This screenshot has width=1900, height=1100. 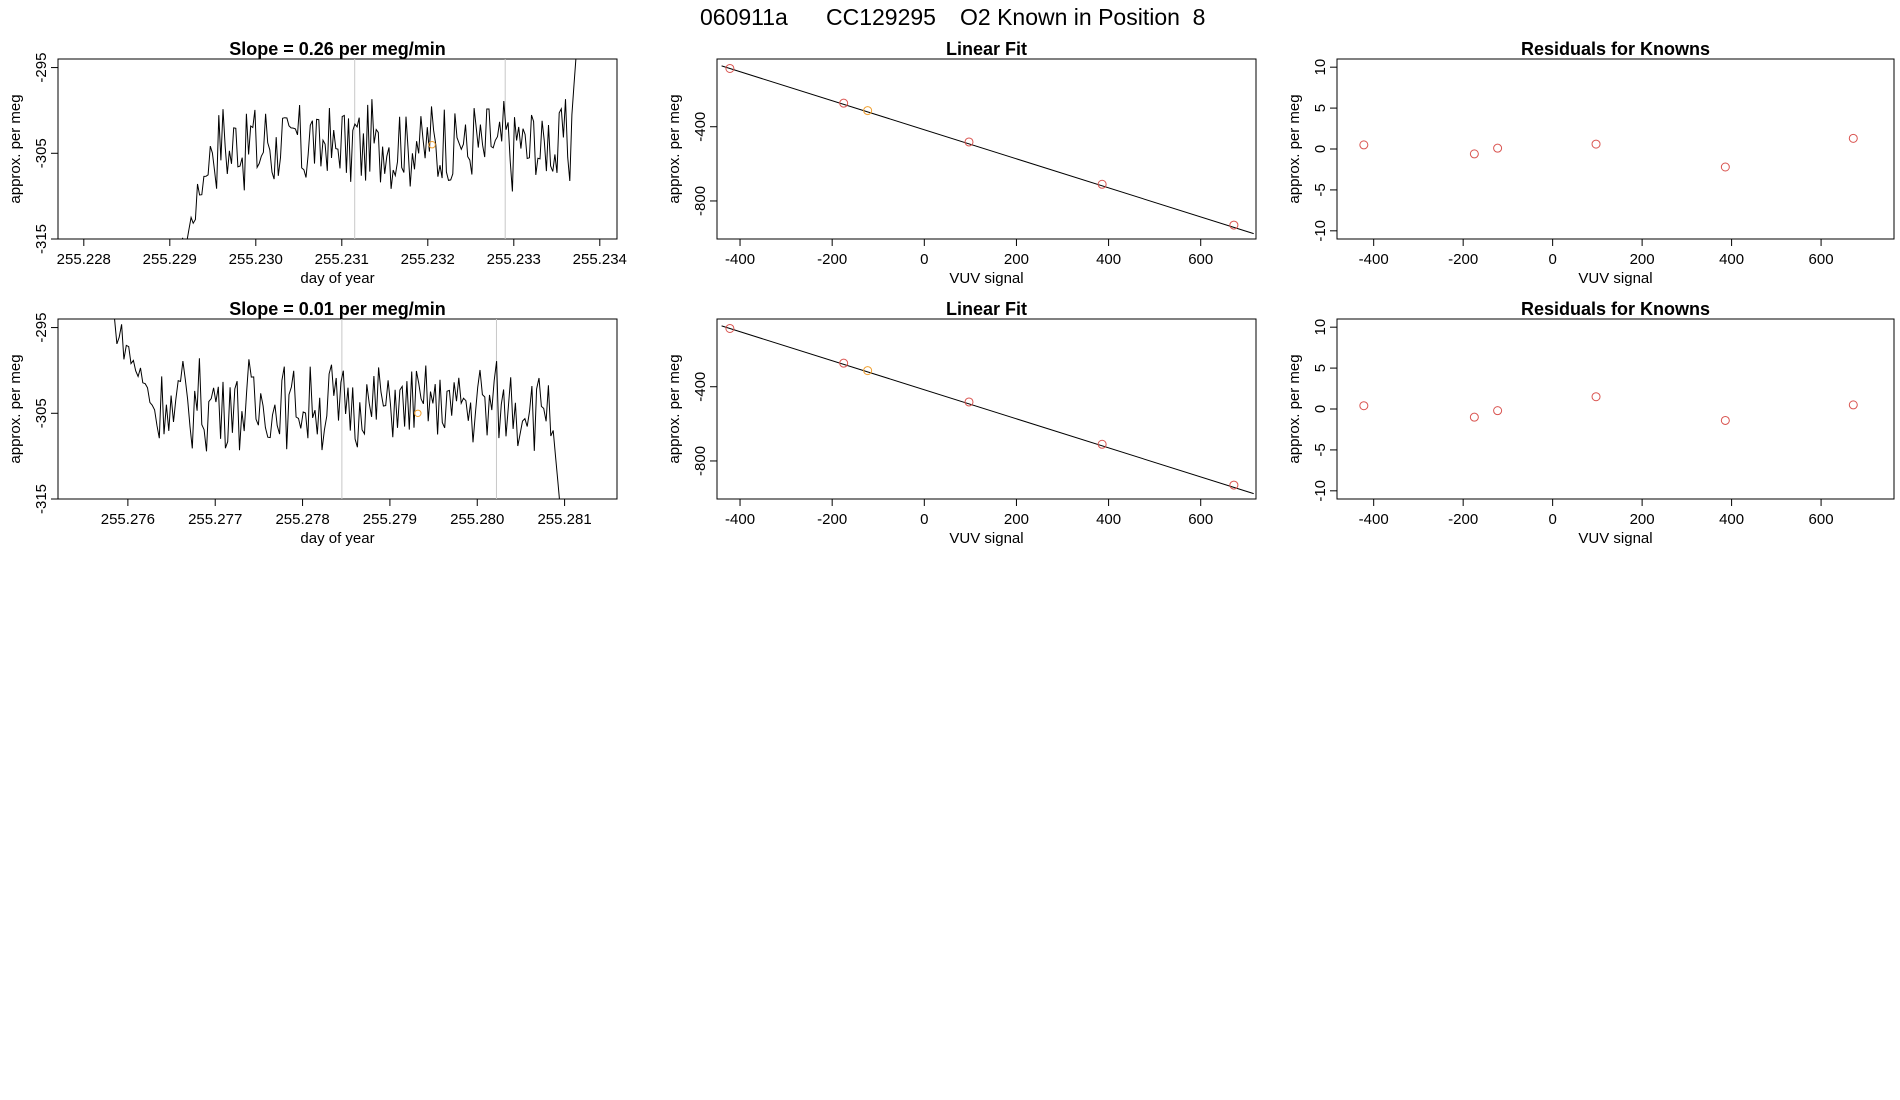 I want to click on x-tick-label: 255.229, so click(x=170, y=259).